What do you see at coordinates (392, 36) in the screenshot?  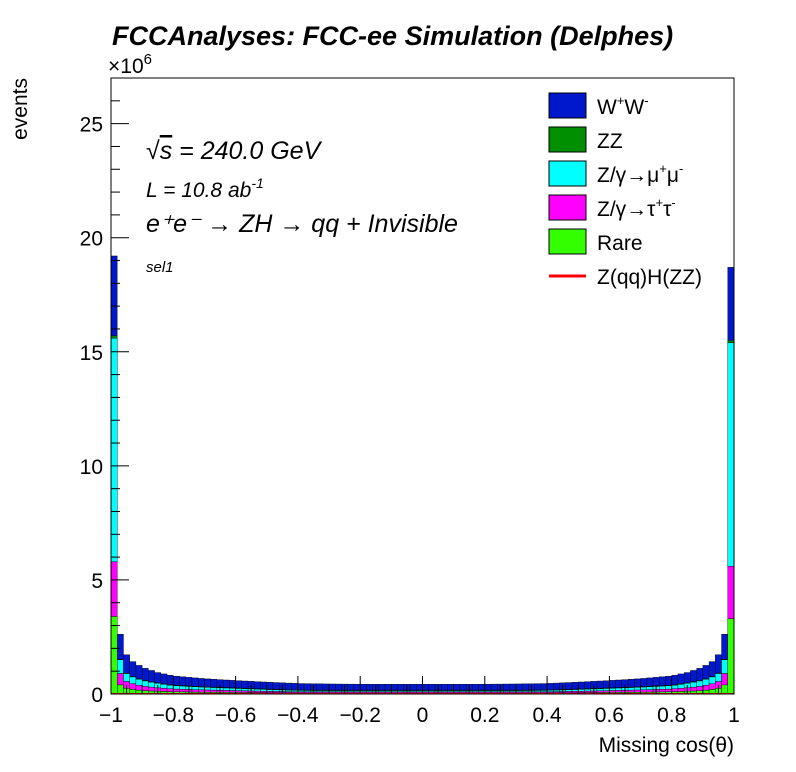 I see `chart-title: FCCAnalyses: FCC-ee Simulation (Delphes)` at bounding box center [392, 36].